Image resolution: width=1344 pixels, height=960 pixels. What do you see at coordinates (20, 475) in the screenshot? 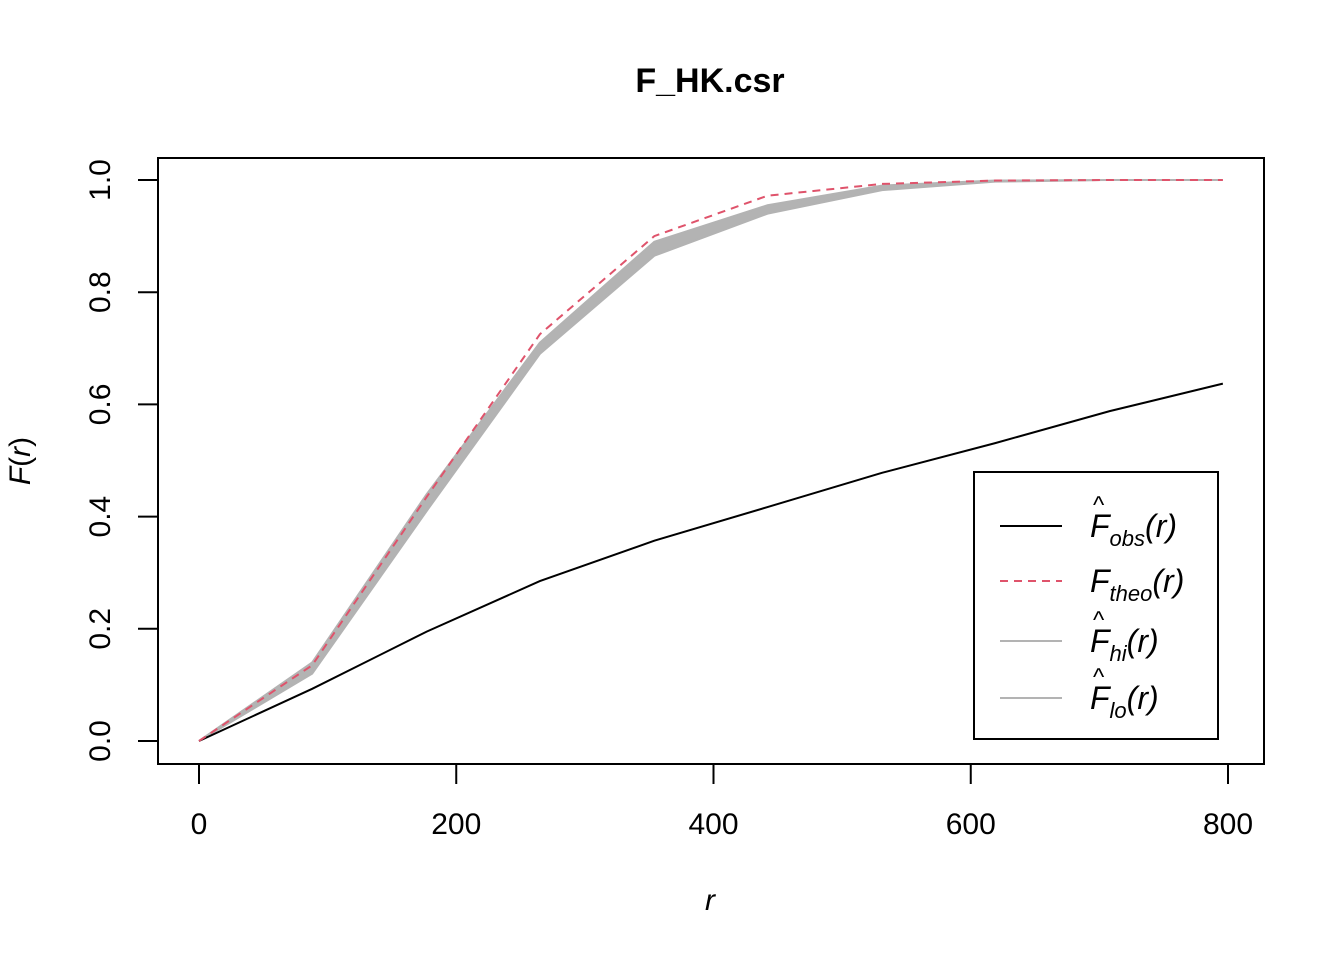
I see `y-axis-label-main: F` at bounding box center [20, 475].